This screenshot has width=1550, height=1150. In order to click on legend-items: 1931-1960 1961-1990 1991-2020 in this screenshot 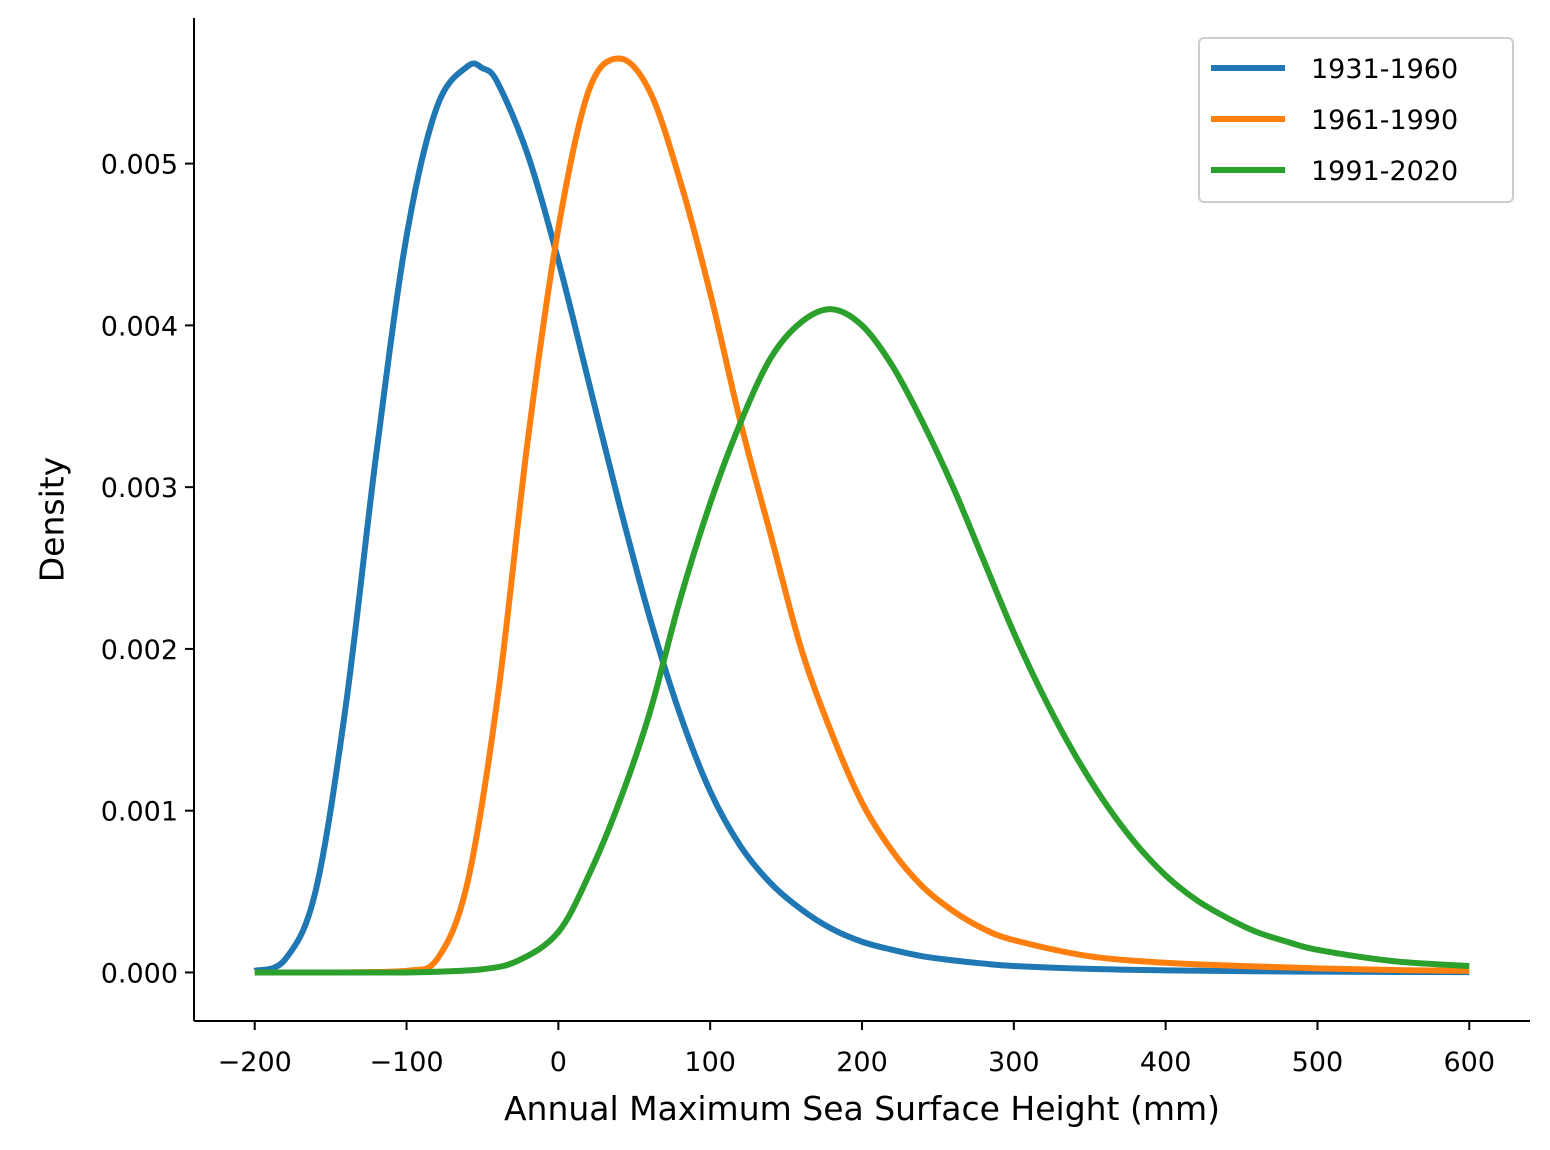, I will do `click(1334, 120)`.